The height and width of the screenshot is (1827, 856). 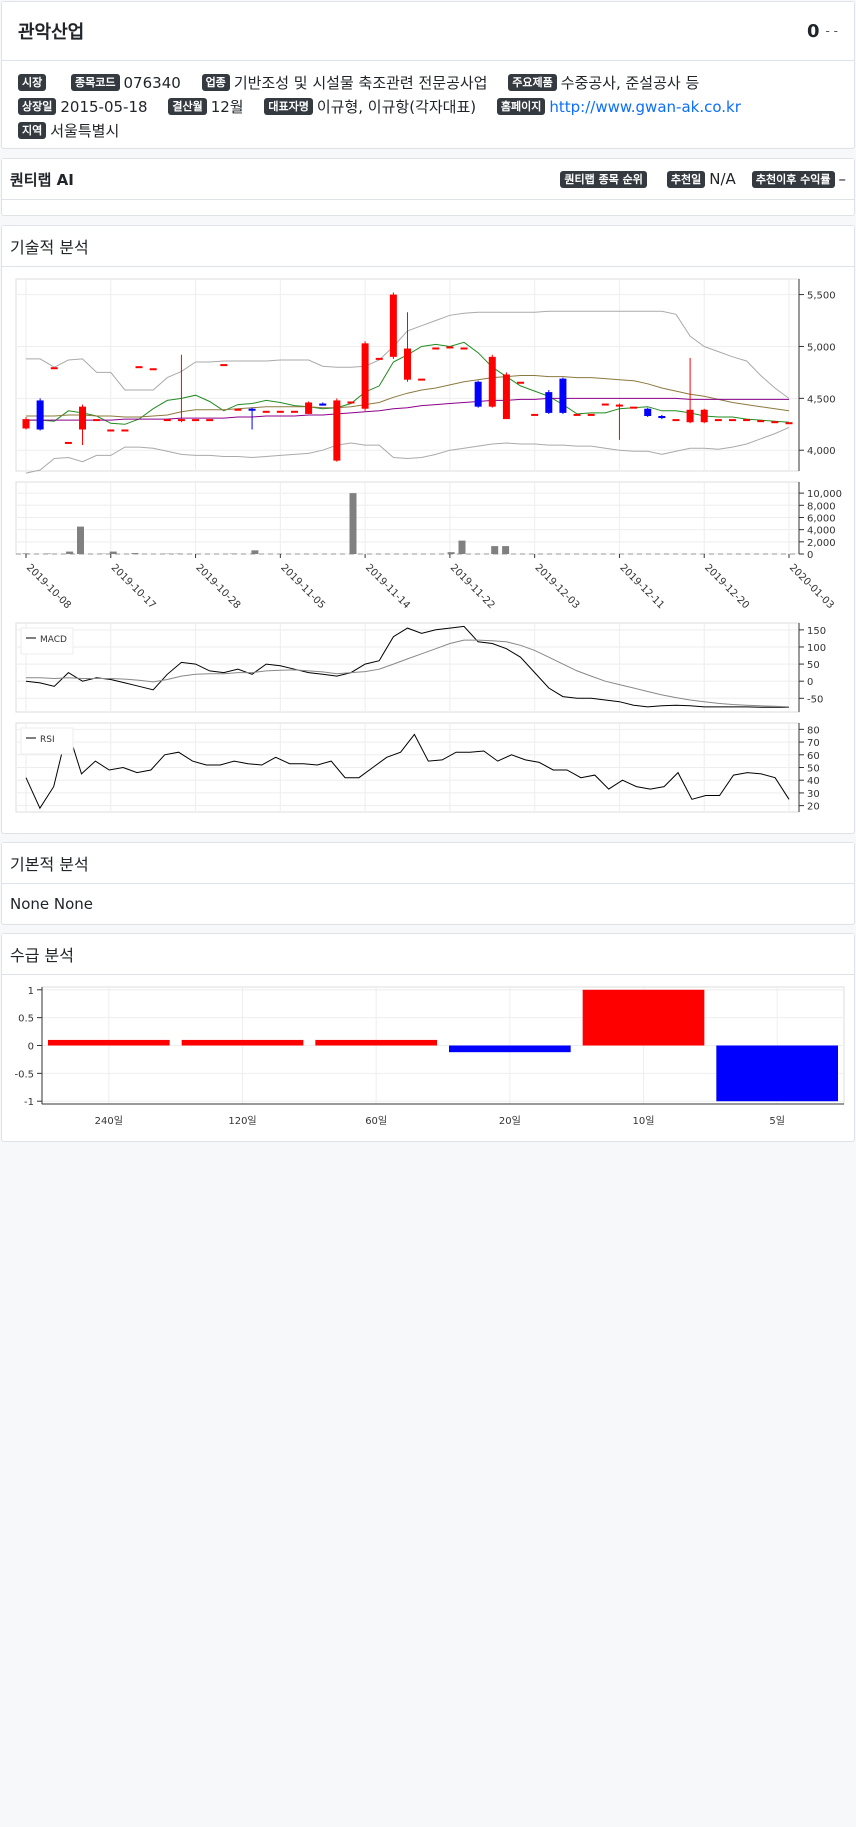 I want to click on date-tick-label: 2019-10-17, so click(x=133, y=586).